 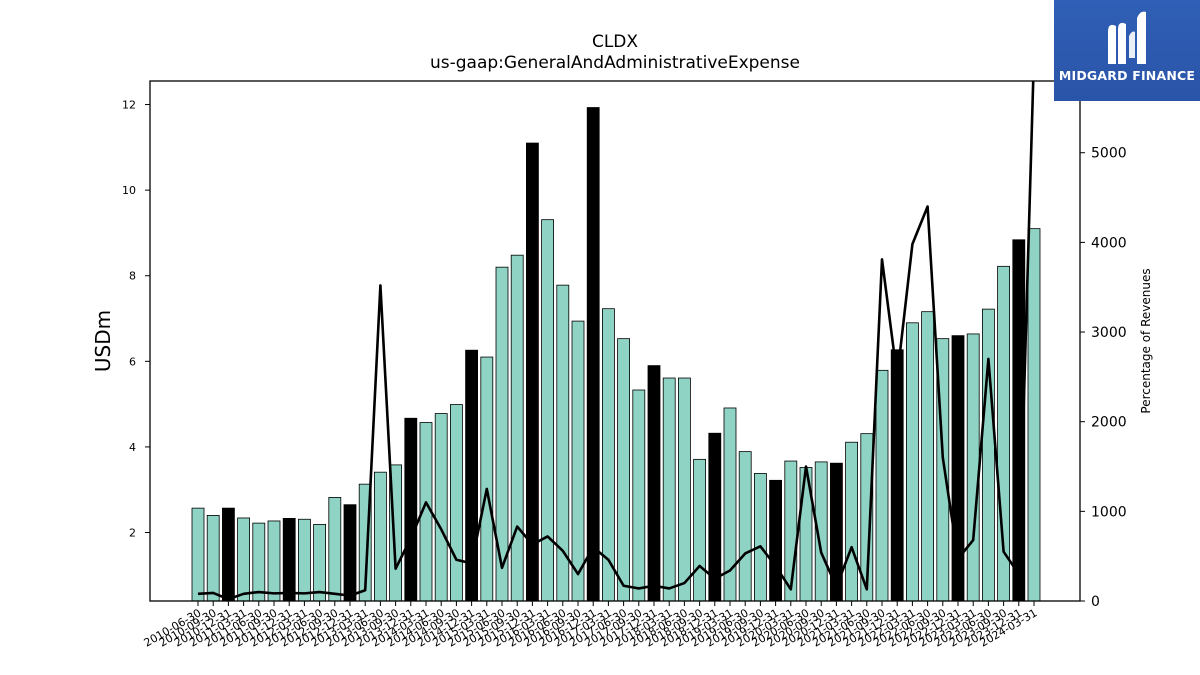 I want to click on y-left-tick-label: 12, so click(x=129, y=105).